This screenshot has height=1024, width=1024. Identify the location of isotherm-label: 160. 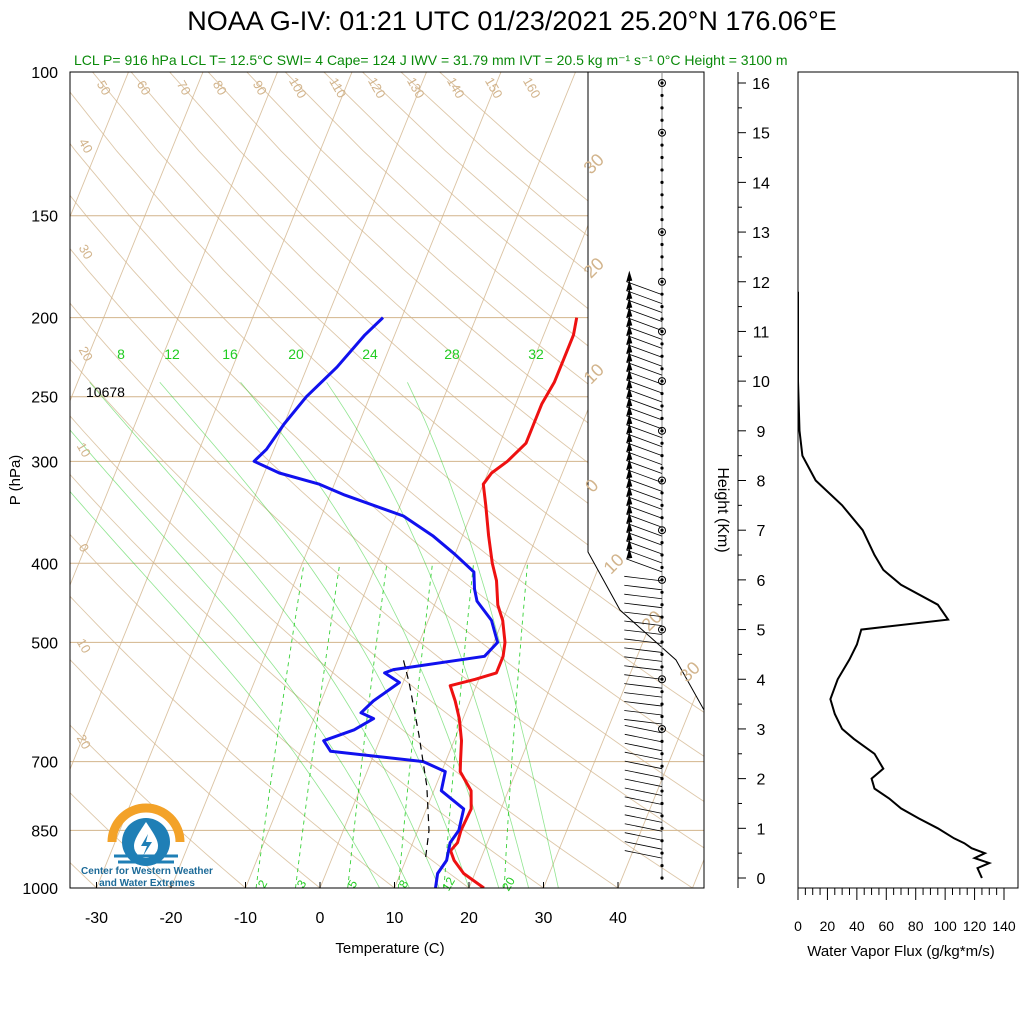
(532, 88).